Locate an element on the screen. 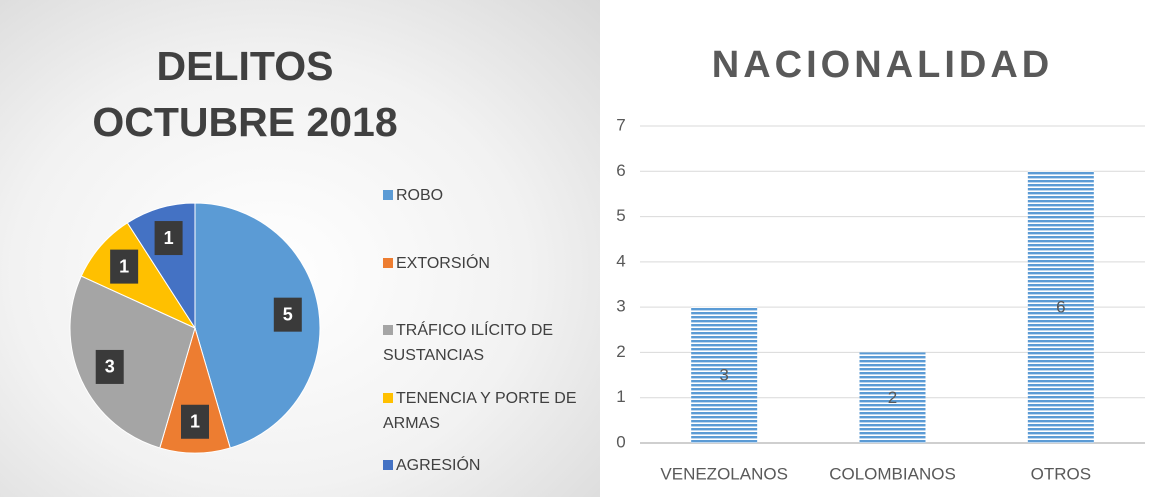 The image size is (1160, 497). x-tick-label: OTROS is located at coordinates (1061, 473).